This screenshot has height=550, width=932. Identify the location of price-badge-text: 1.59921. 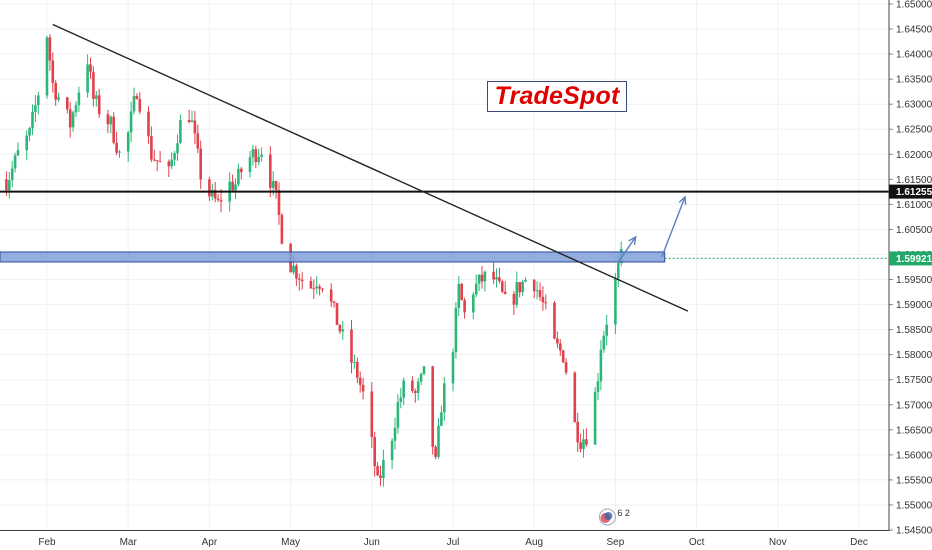
(914, 259).